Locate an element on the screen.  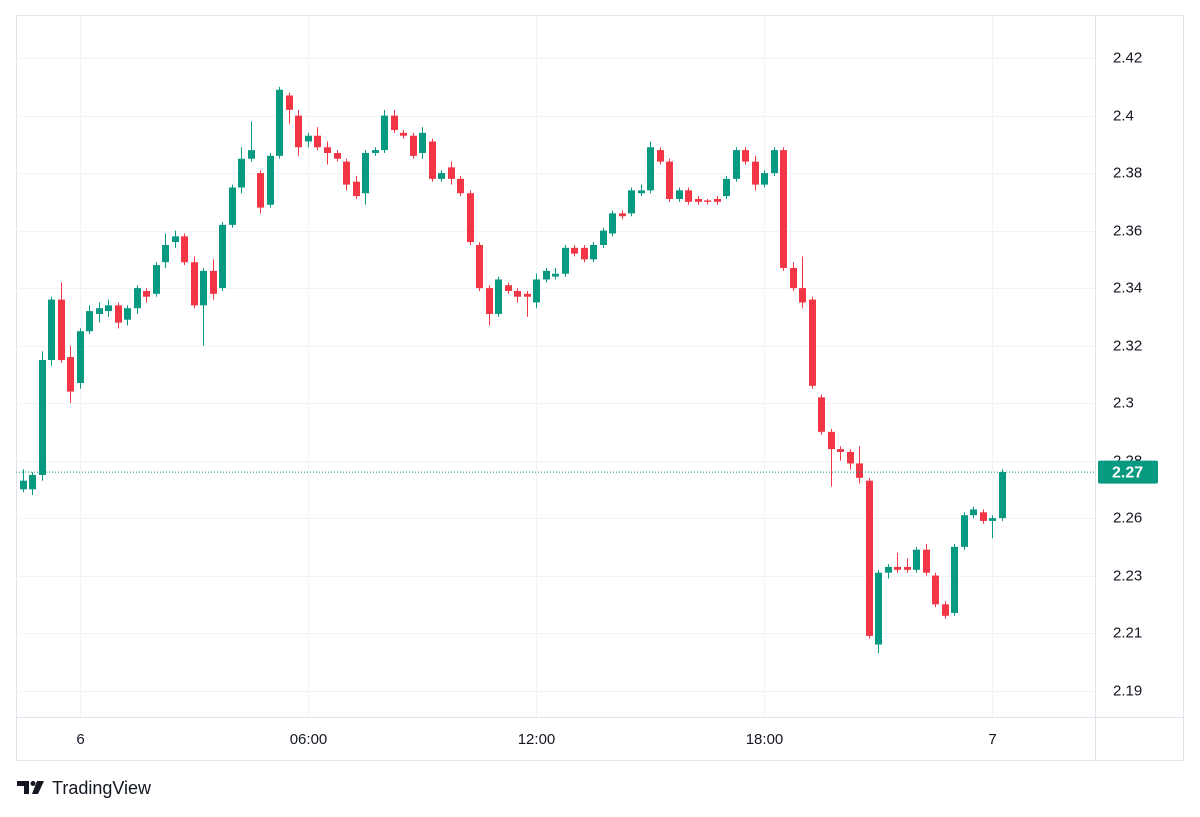
y-tick-label: 2.34 is located at coordinates (1127, 287).